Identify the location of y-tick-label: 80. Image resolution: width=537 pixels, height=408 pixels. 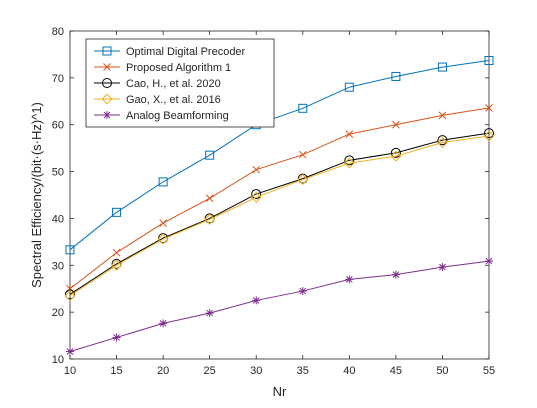
(58, 32).